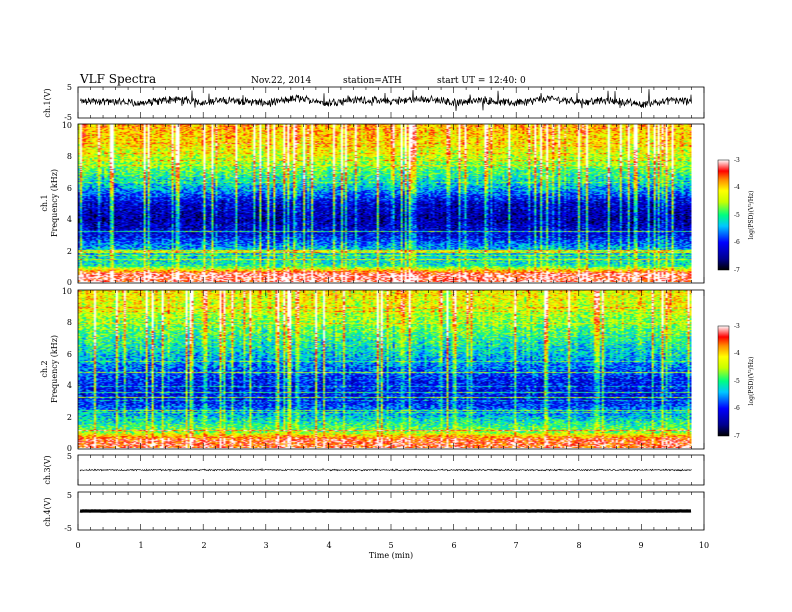  Describe the element at coordinates (69, 219) in the screenshot. I see `ch1-freq-tick-4: 4` at that location.